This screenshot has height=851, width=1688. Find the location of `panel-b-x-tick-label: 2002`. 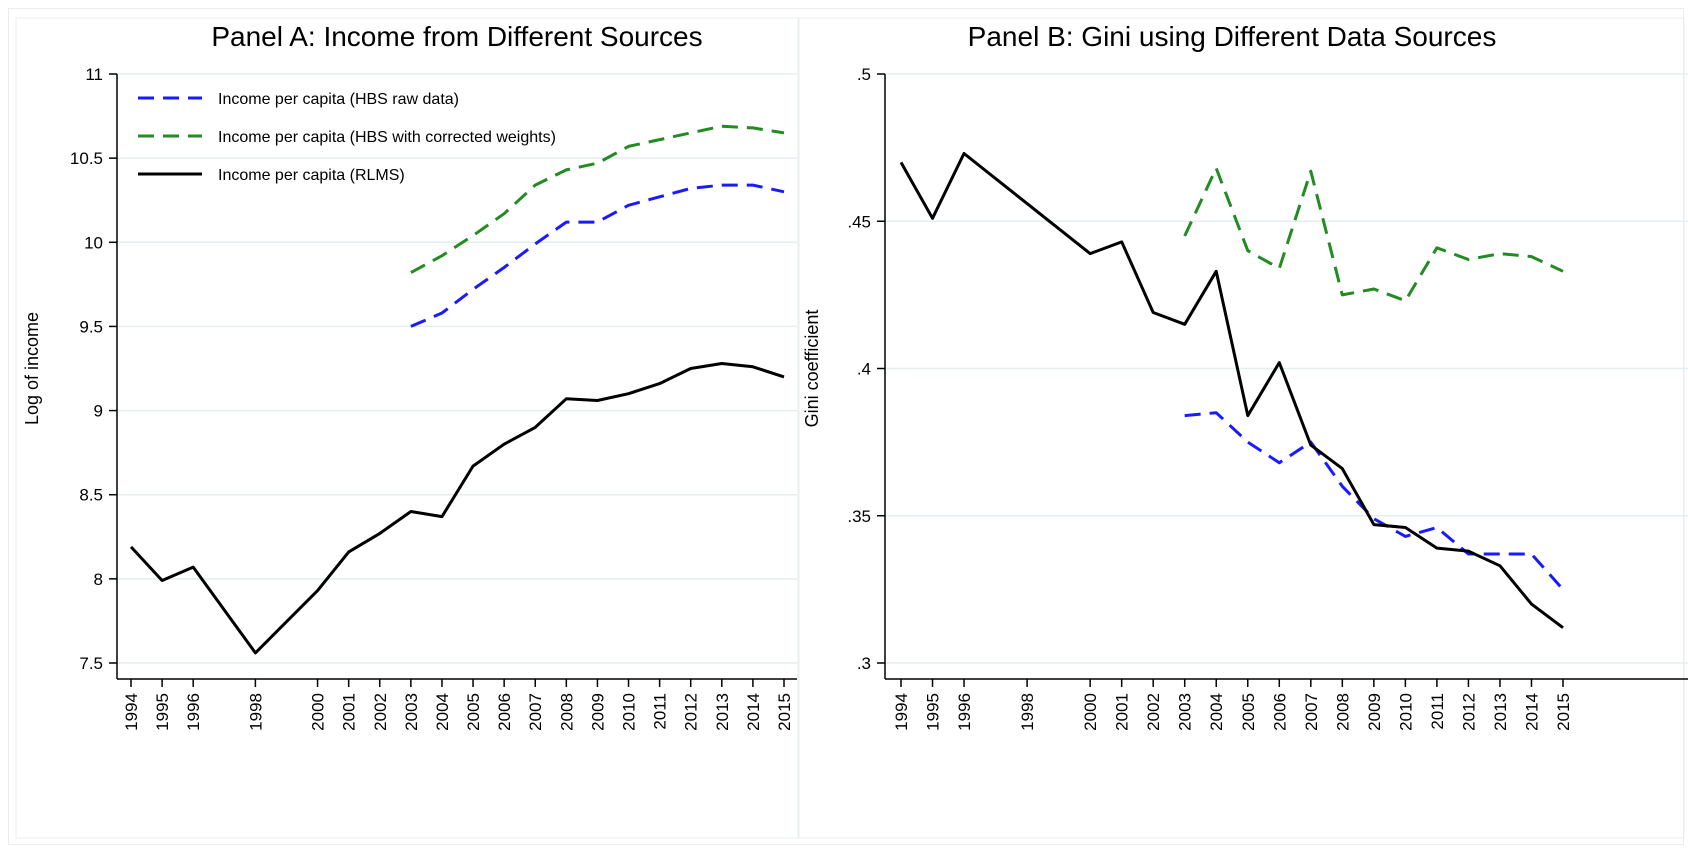

panel-b-x-tick-label: 2002 is located at coordinates (1153, 712).